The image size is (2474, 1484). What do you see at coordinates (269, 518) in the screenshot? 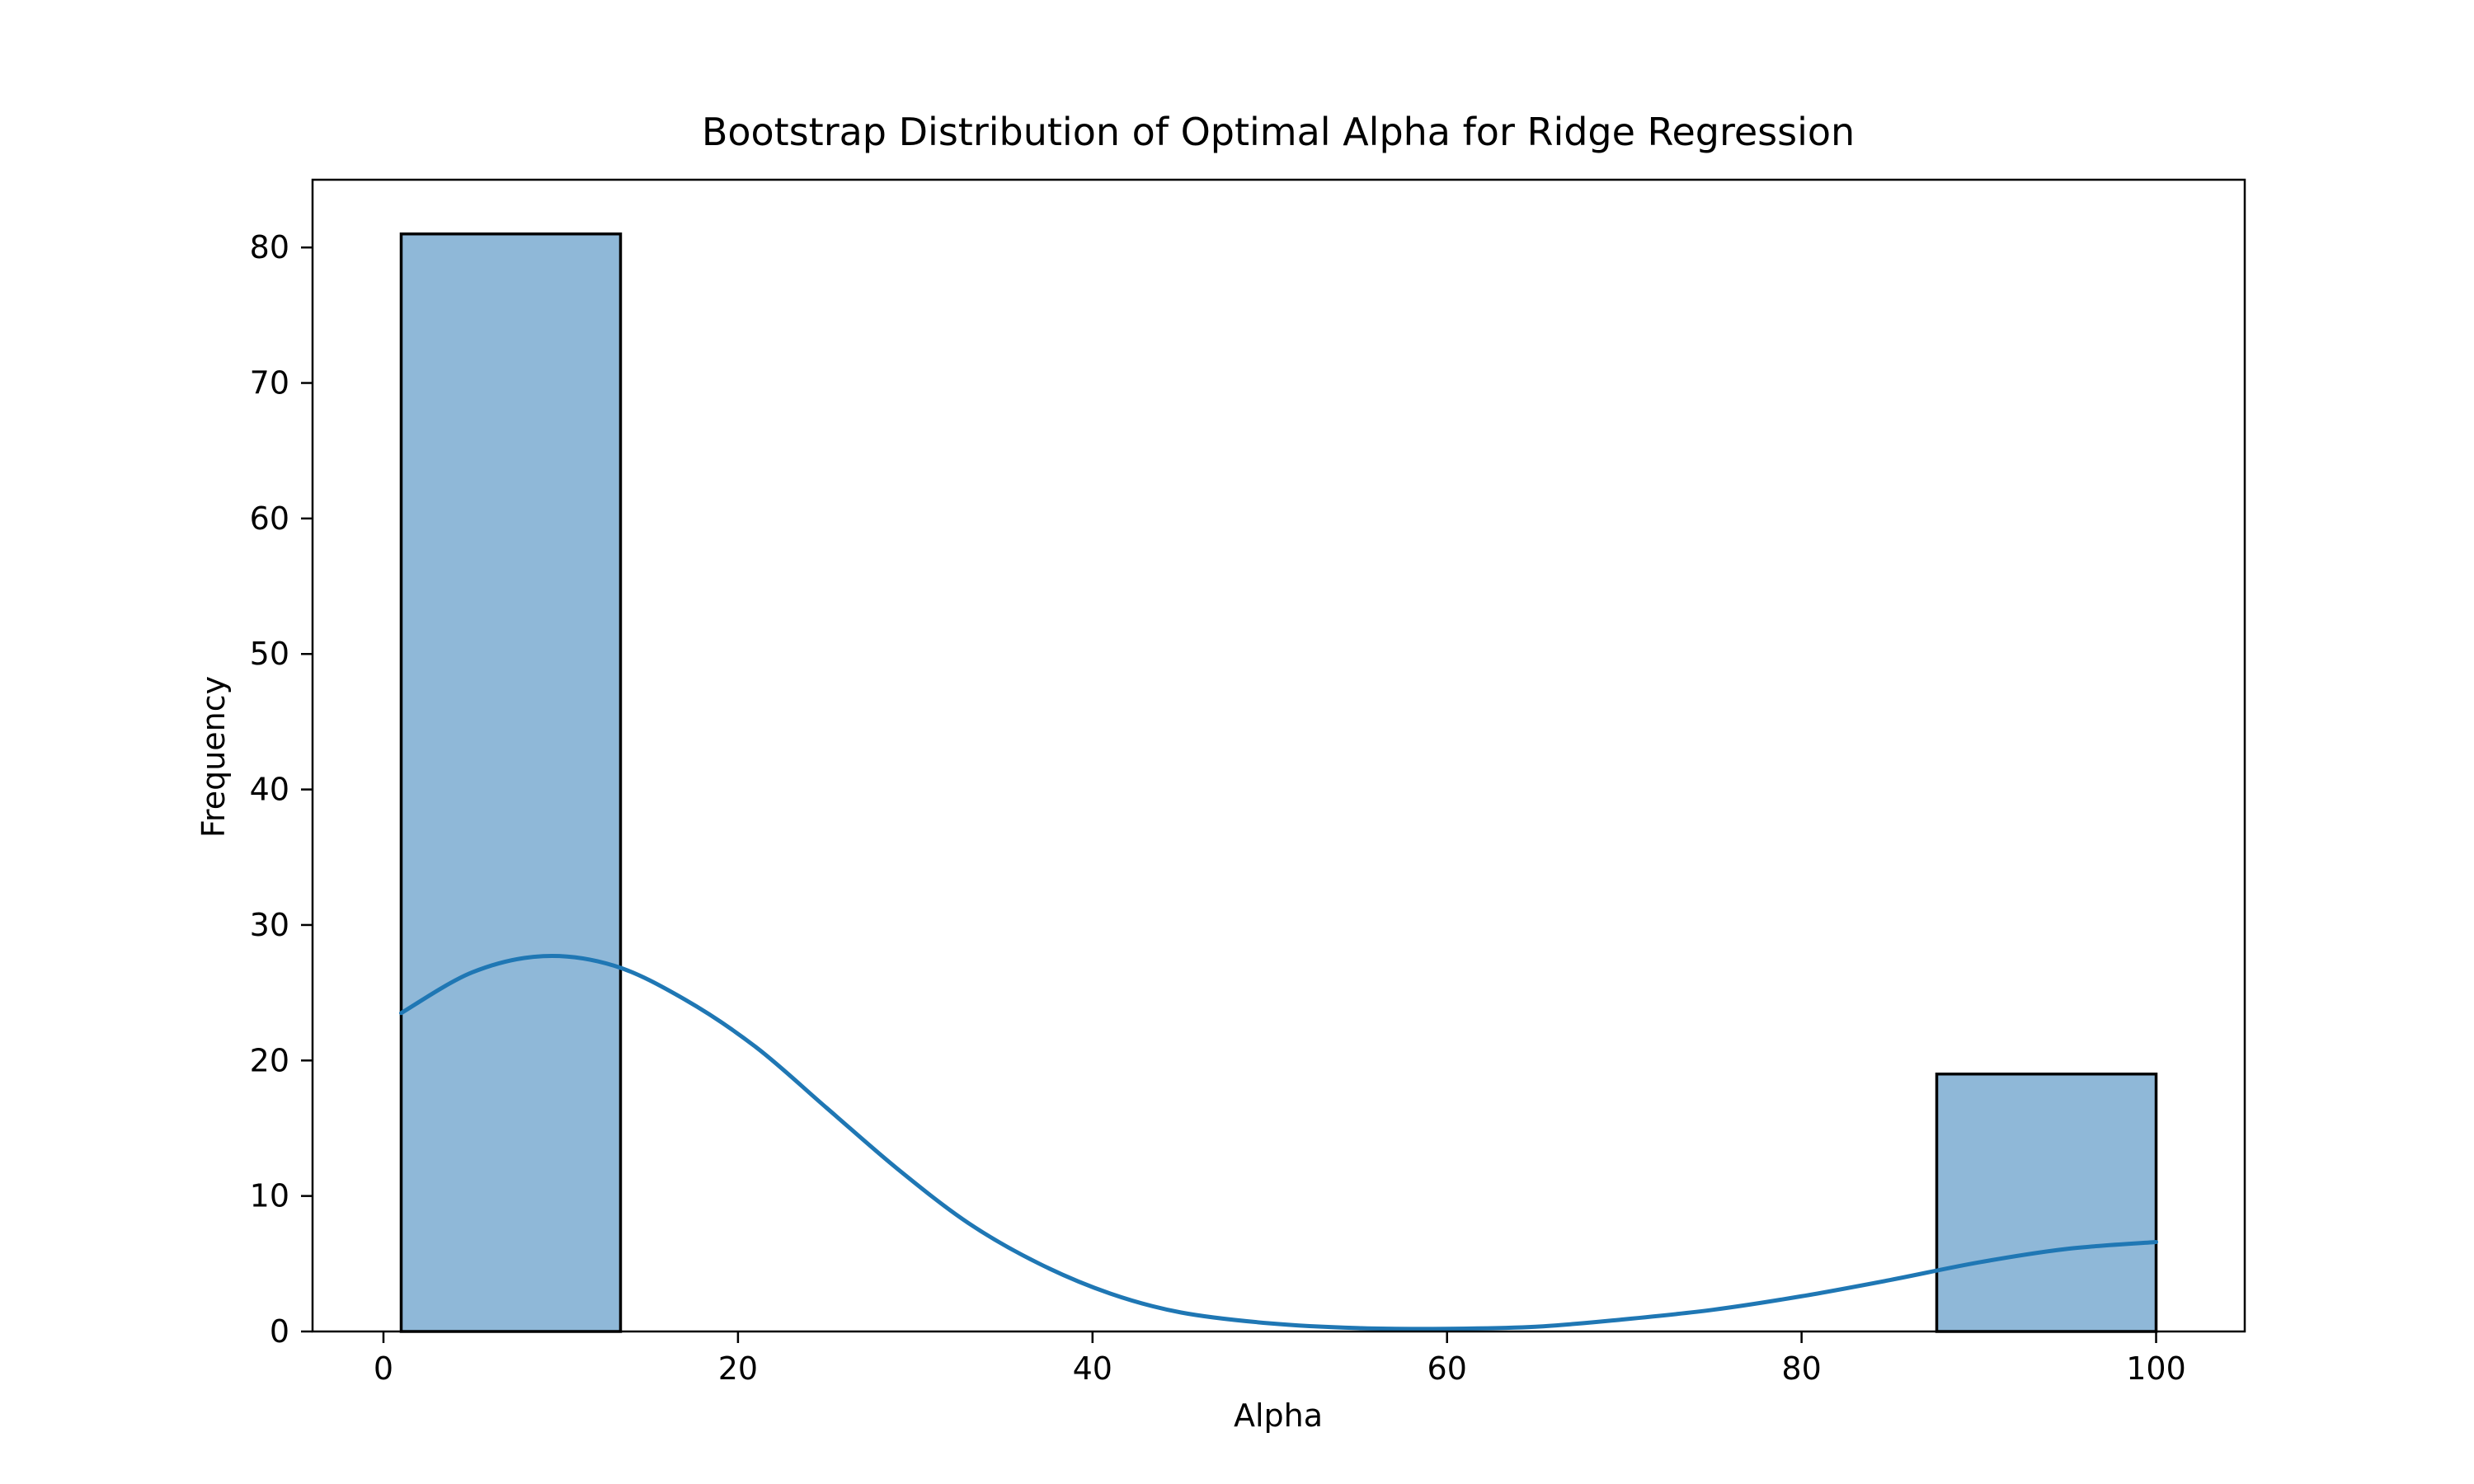
I see `y-tick-label: 60` at bounding box center [269, 518].